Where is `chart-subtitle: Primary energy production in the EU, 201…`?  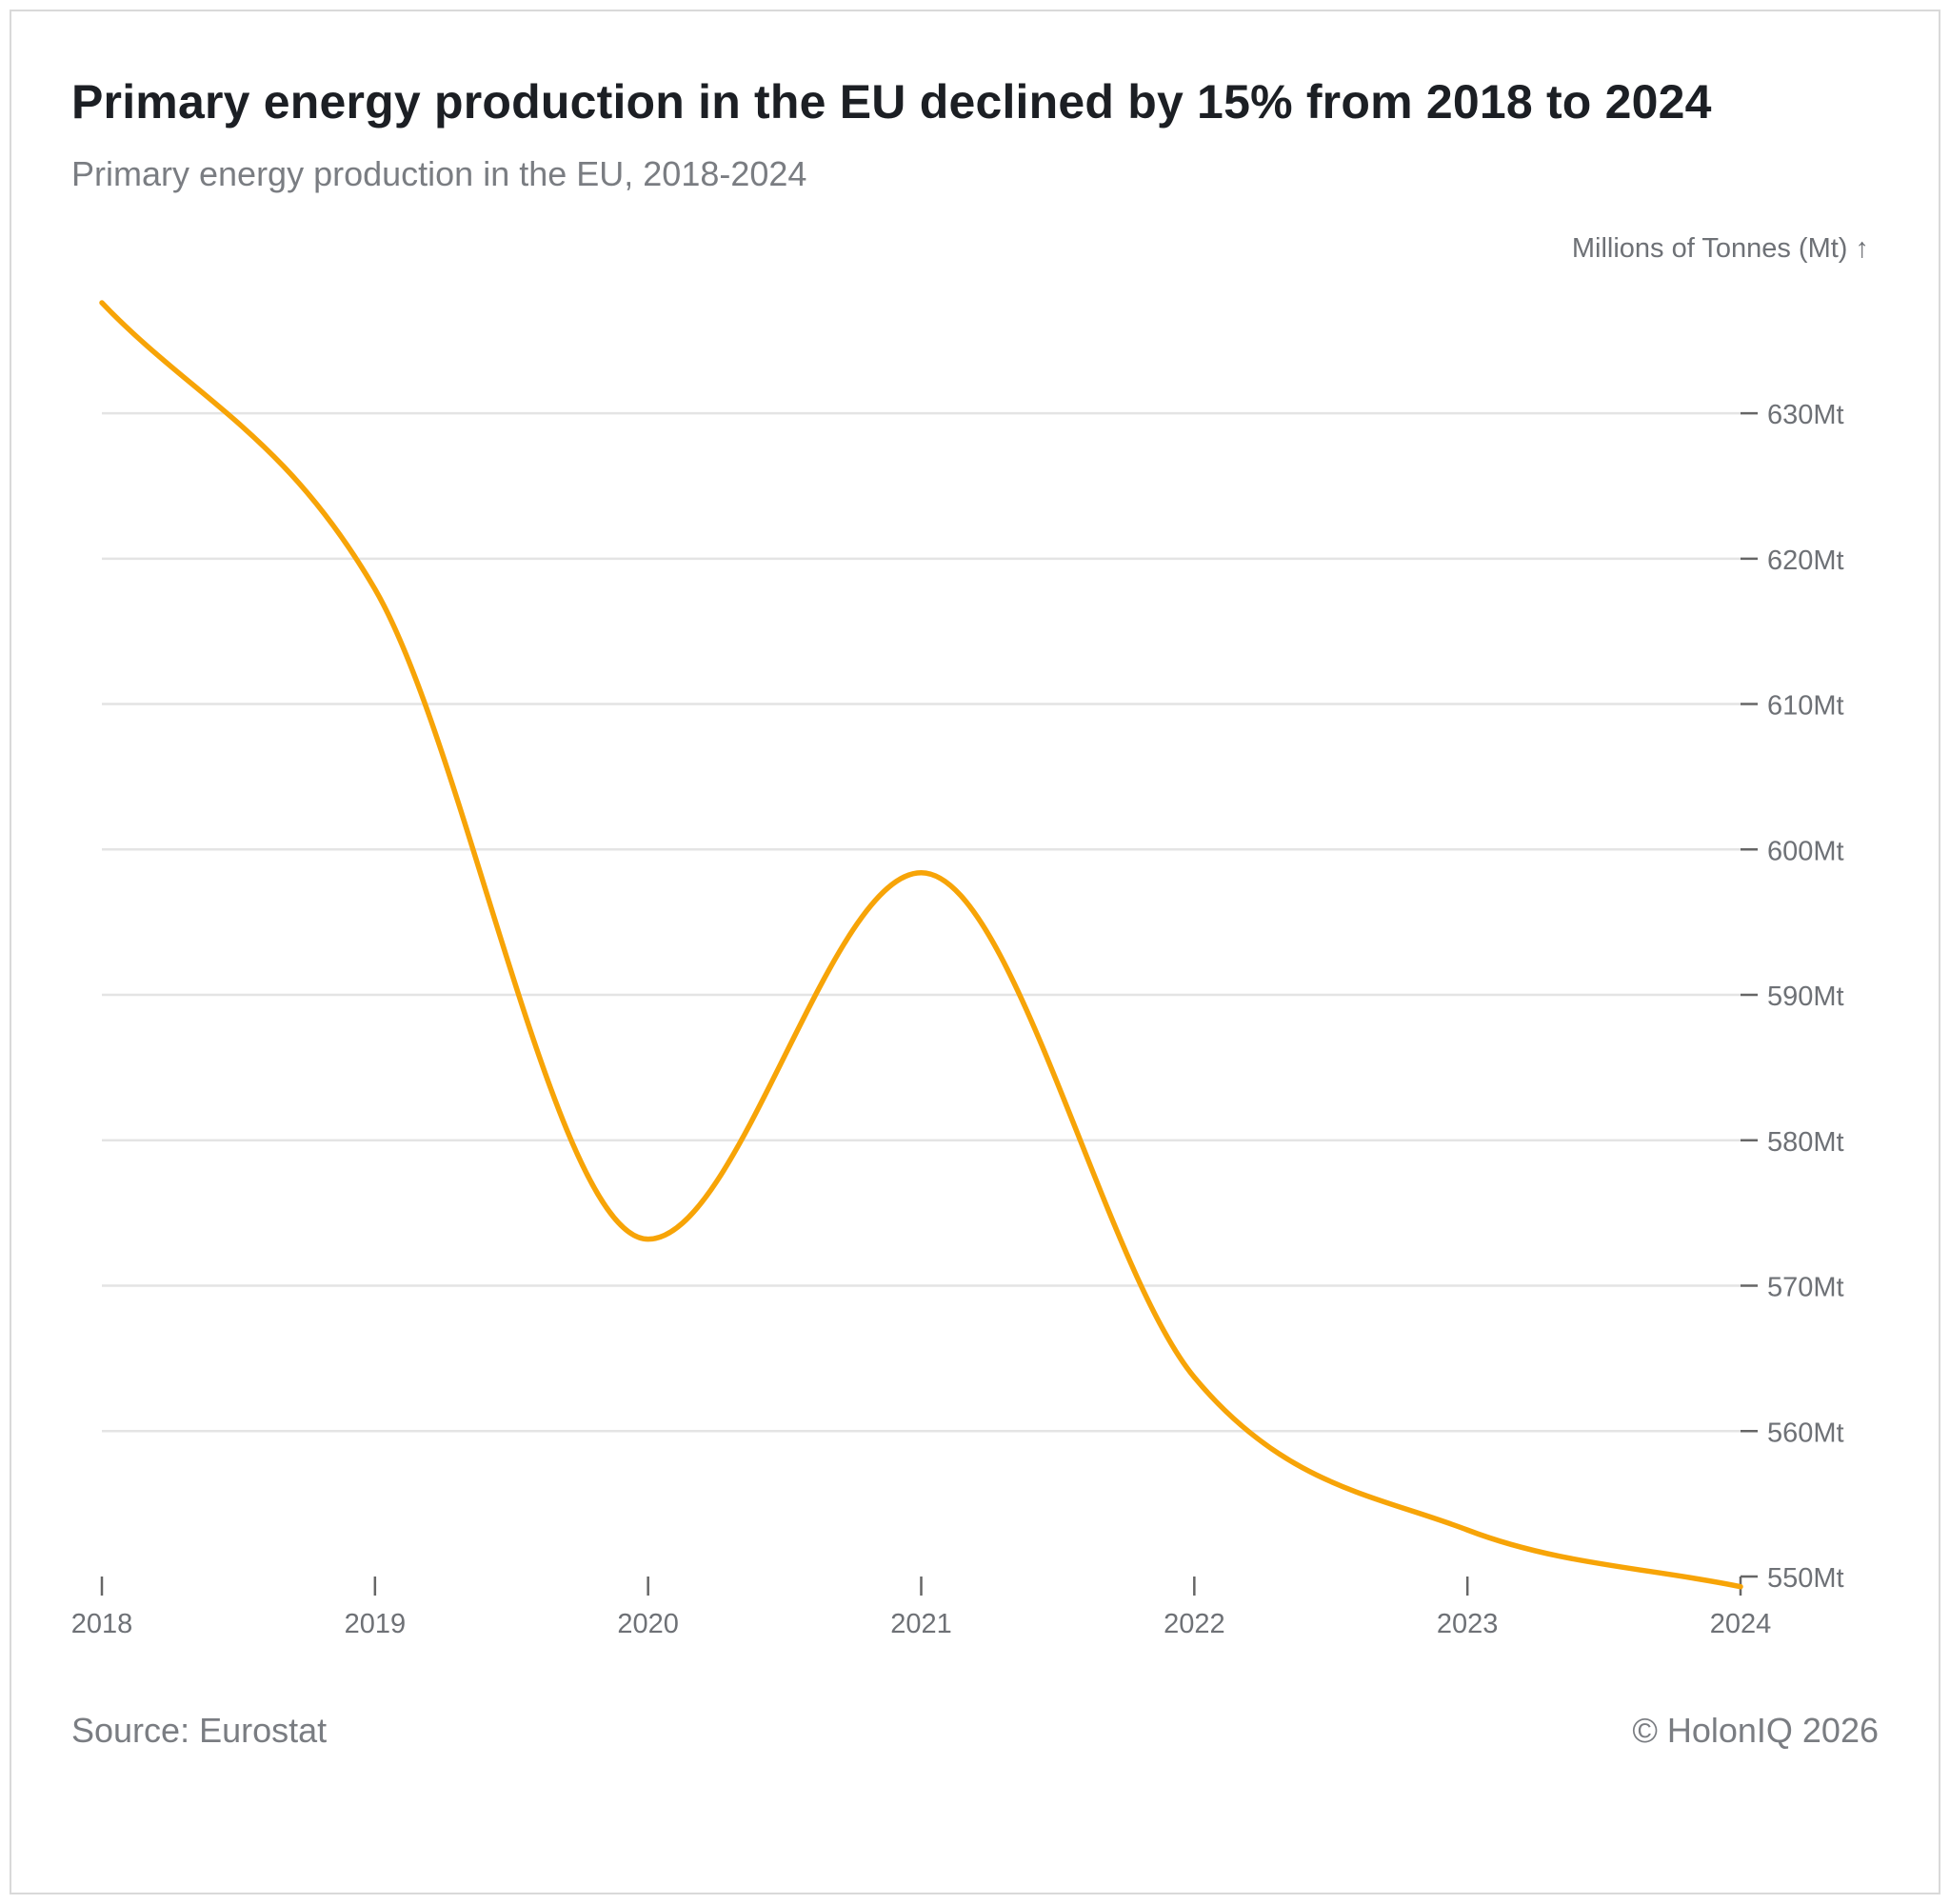
chart-subtitle: Primary energy production in the EU, 201… is located at coordinates (439, 173).